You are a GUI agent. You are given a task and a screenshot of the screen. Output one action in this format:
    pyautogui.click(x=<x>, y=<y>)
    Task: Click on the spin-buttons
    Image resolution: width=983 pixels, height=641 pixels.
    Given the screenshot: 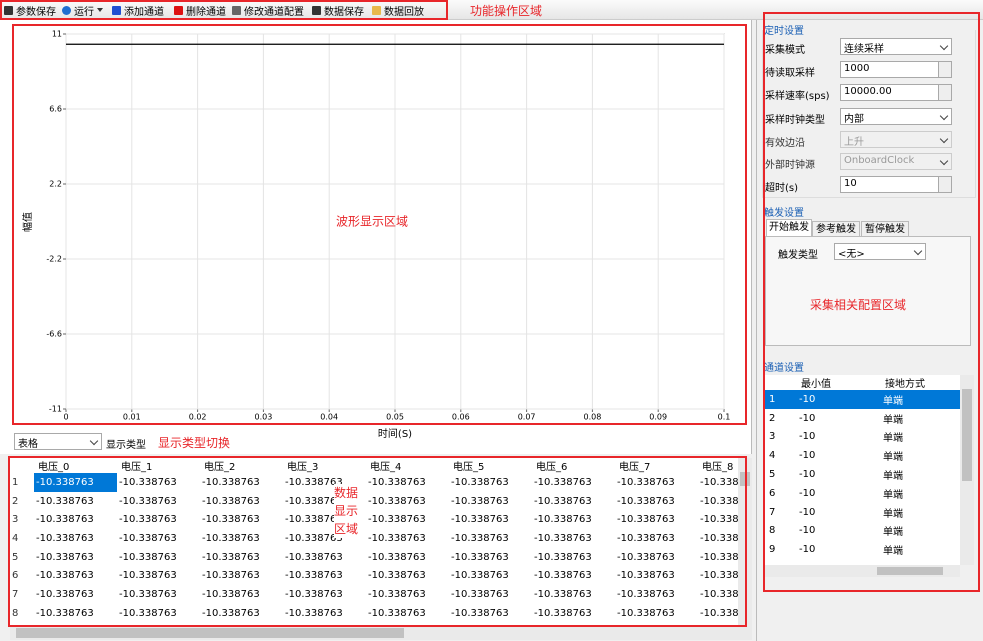 What is the action you would take?
    pyautogui.click(x=944, y=92)
    